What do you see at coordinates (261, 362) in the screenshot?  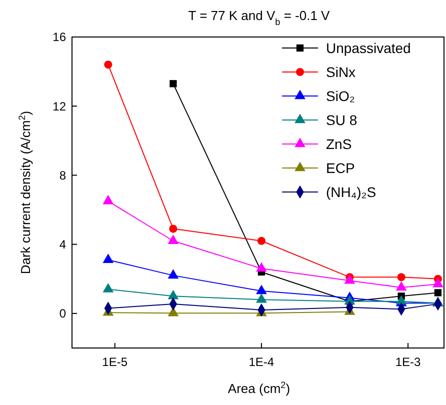 I see `x-tick-label: 1E-4` at bounding box center [261, 362].